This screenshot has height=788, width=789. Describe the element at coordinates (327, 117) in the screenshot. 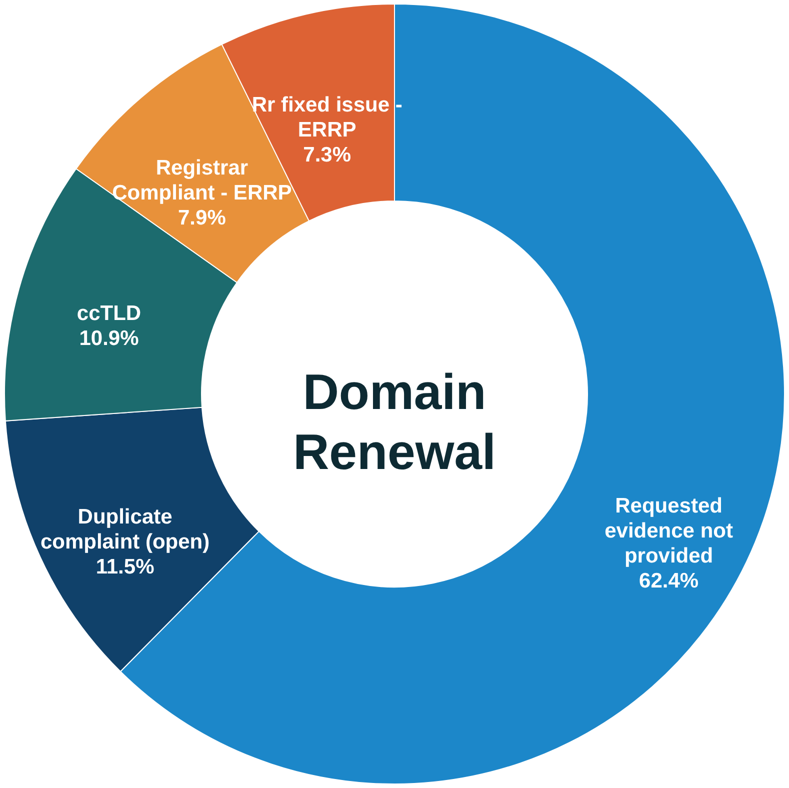

I see `slice-label: Rr fixed issue - ERRP` at that location.